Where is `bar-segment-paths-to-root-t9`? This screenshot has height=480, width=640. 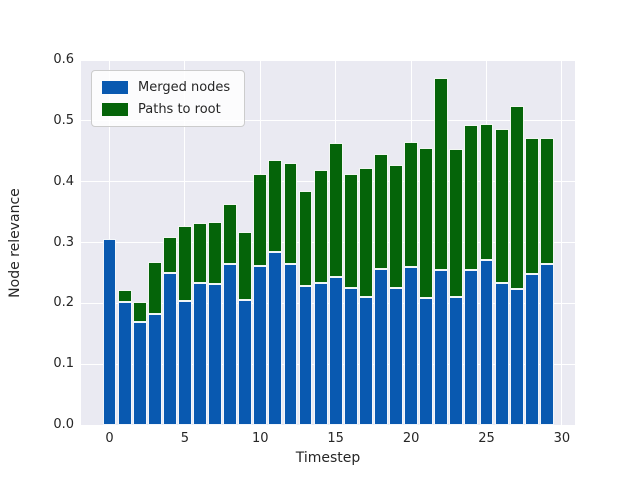
bar-segment-paths-to-root-t9 is located at coordinates (245, 266).